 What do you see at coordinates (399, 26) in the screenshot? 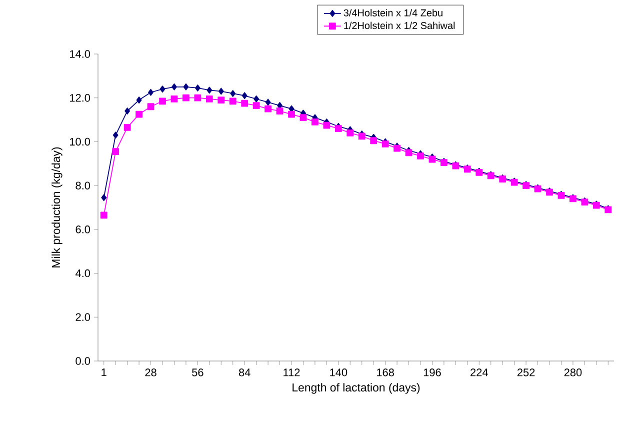
I see `legend-label: 1/2Holstein x 1/2 Sahiwal` at bounding box center [399, 26].